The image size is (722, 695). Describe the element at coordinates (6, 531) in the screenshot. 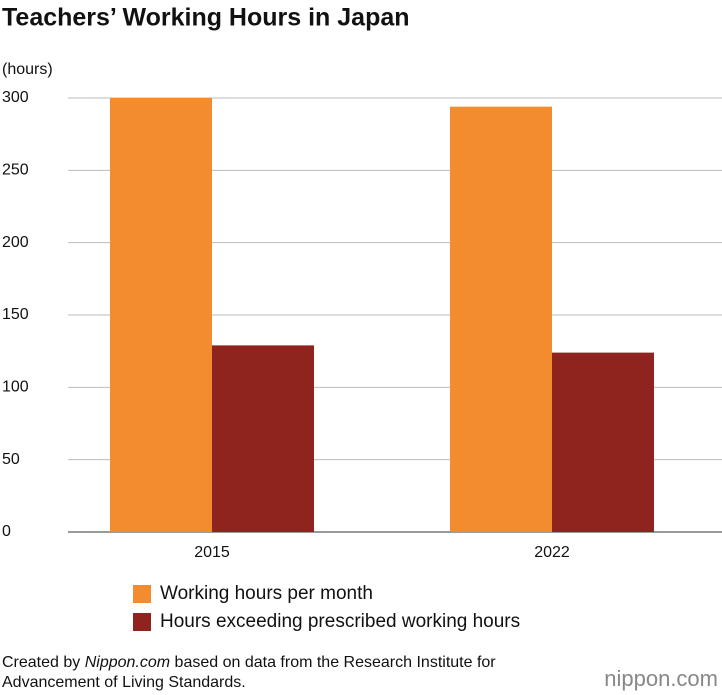

I see `y-tick-label: 0` at that location.